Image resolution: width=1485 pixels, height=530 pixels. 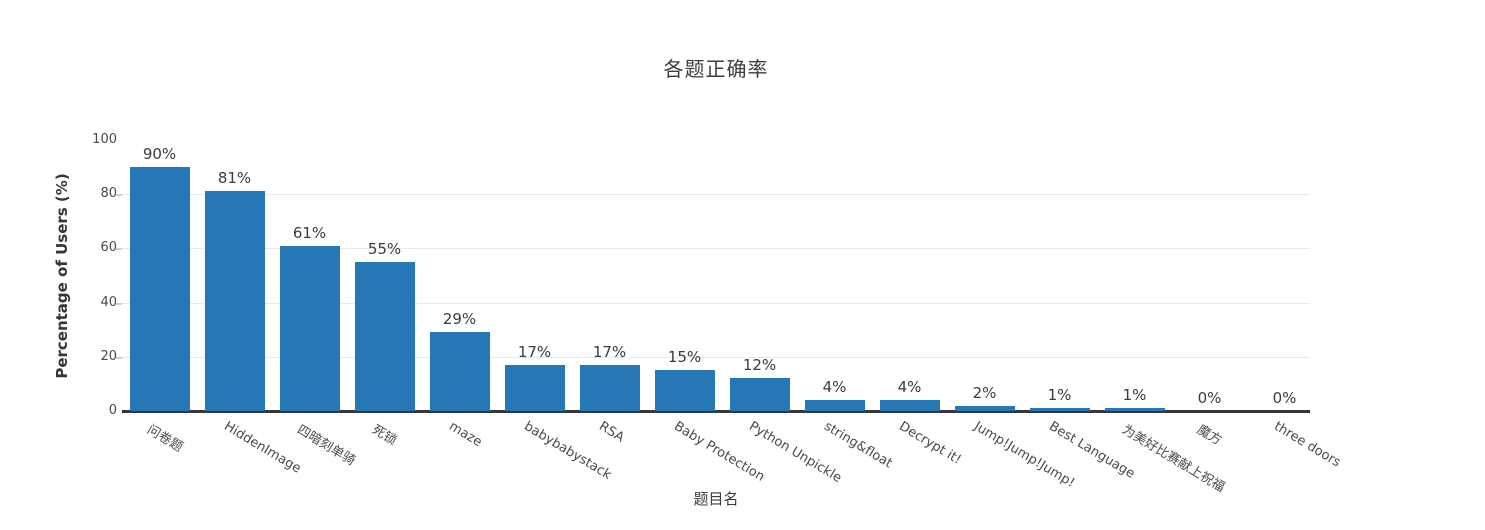 I want to click on x-tick-label: HiddenImage, so click(x=261, y=448).